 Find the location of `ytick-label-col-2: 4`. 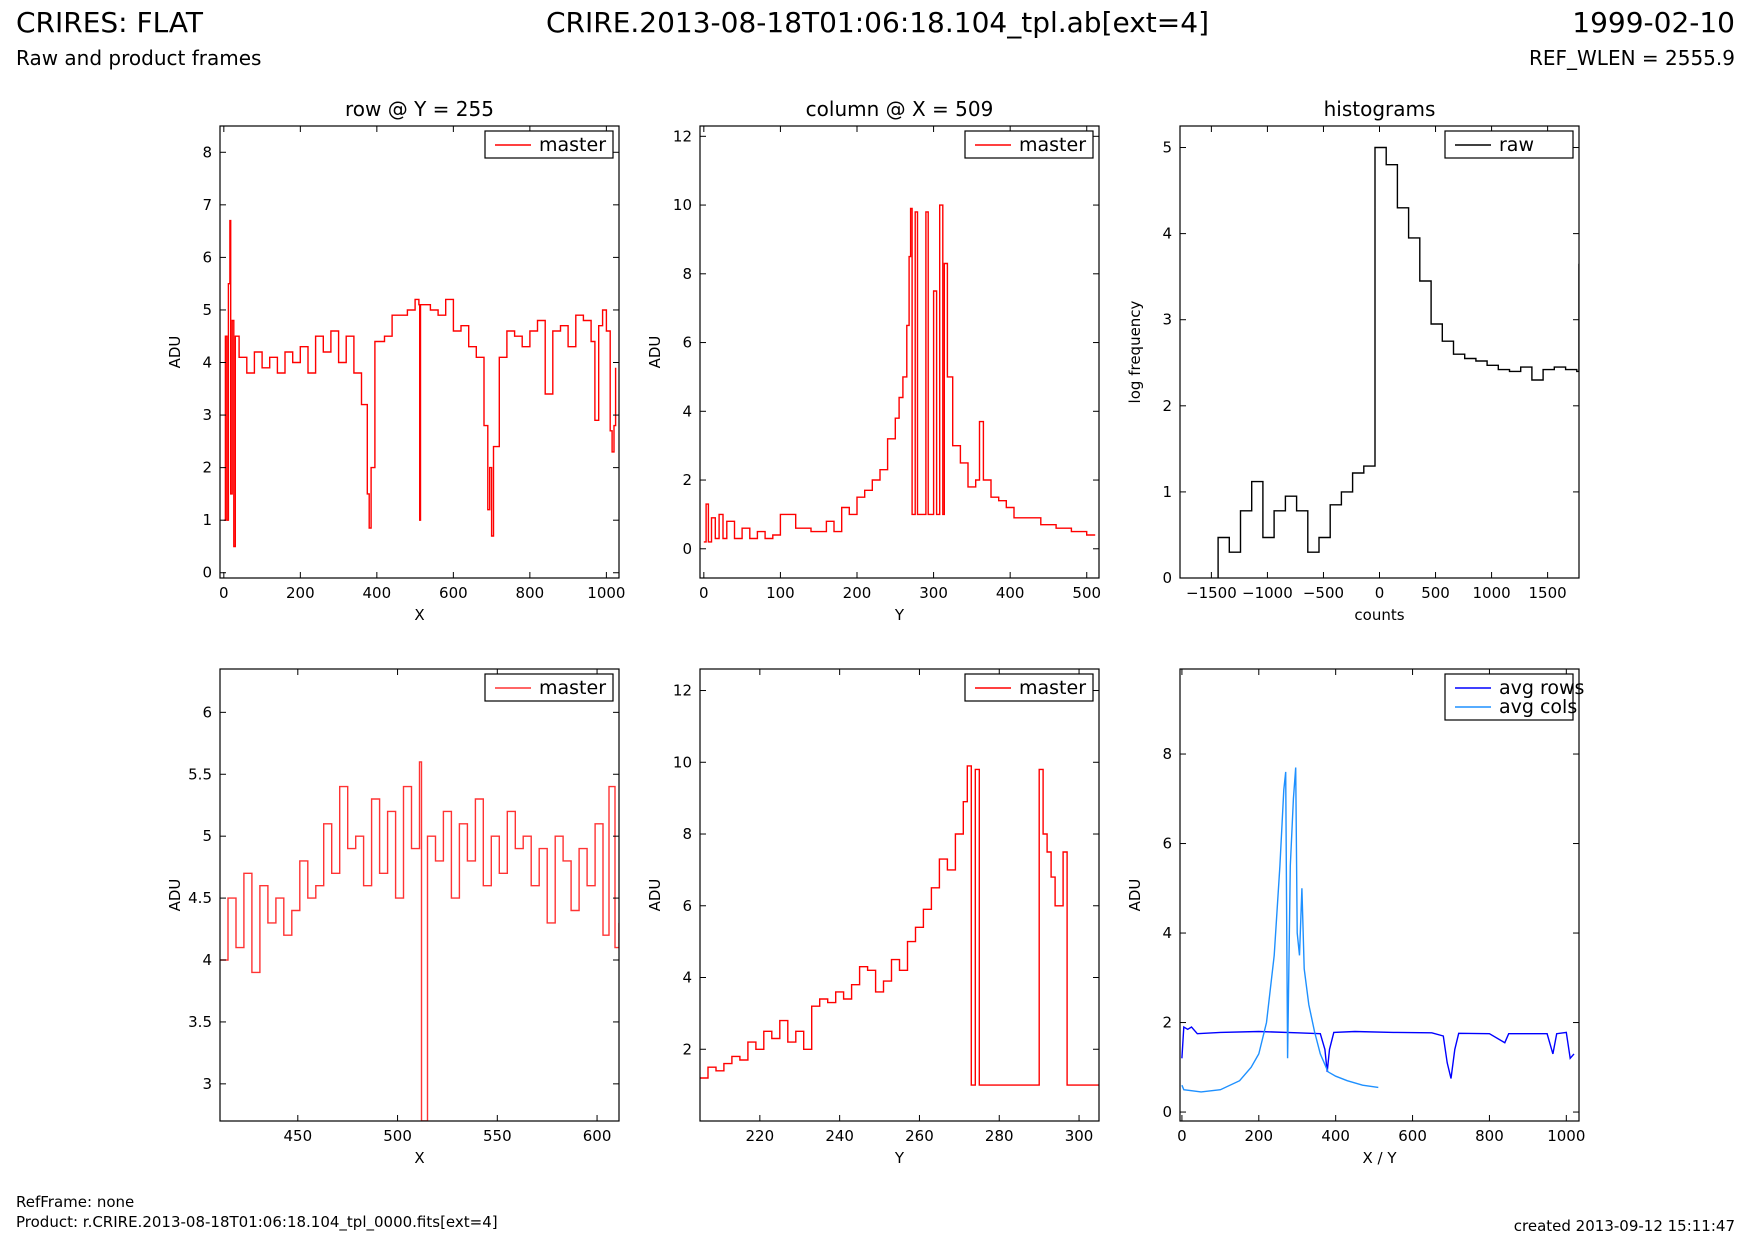

ytick-label-col-2: 4 is located at coordinates (687, 411).